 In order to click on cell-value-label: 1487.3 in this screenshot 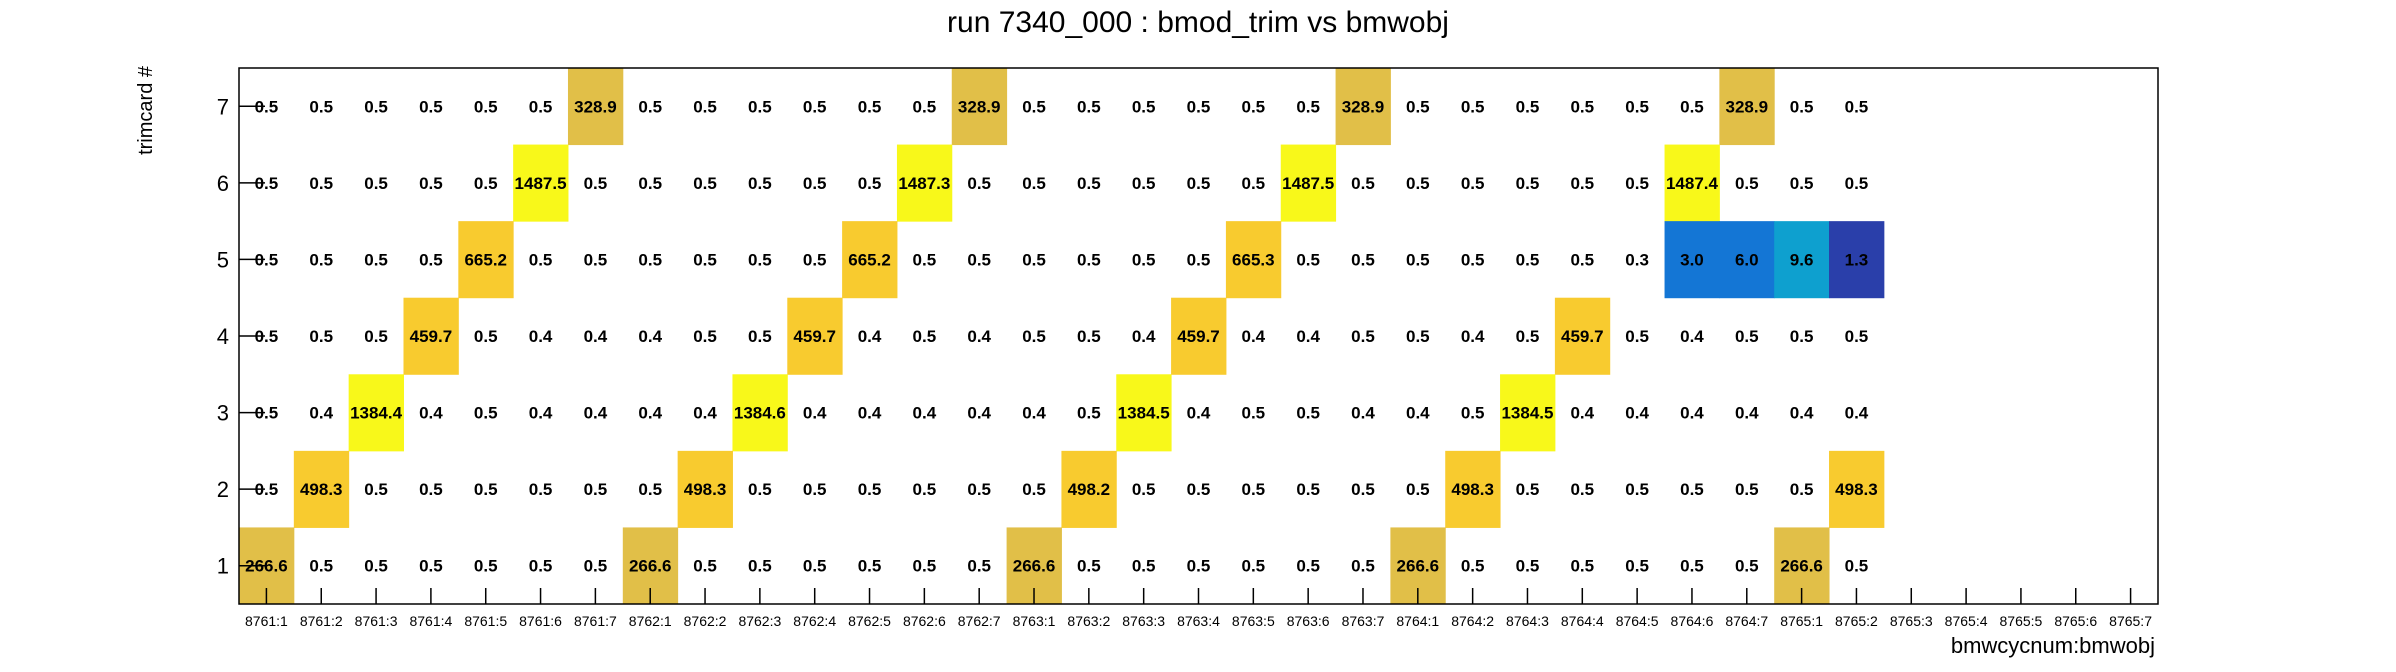, I will do `click(924, 183)`.